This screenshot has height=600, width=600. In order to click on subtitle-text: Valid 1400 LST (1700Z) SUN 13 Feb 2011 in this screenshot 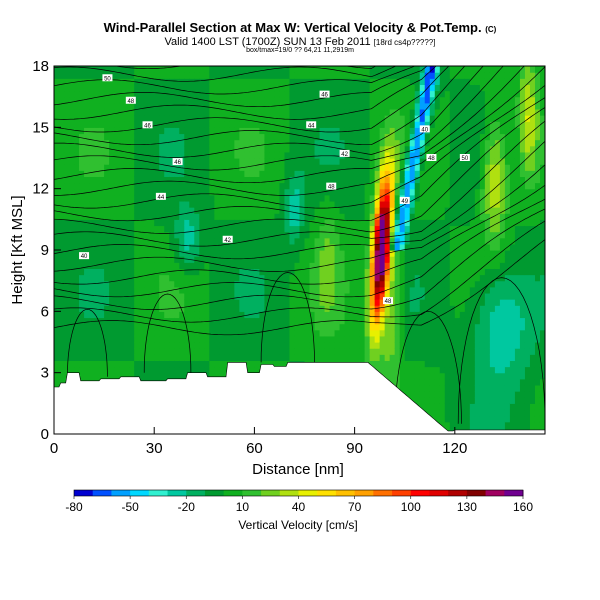, I will do `click(267, 42)`.